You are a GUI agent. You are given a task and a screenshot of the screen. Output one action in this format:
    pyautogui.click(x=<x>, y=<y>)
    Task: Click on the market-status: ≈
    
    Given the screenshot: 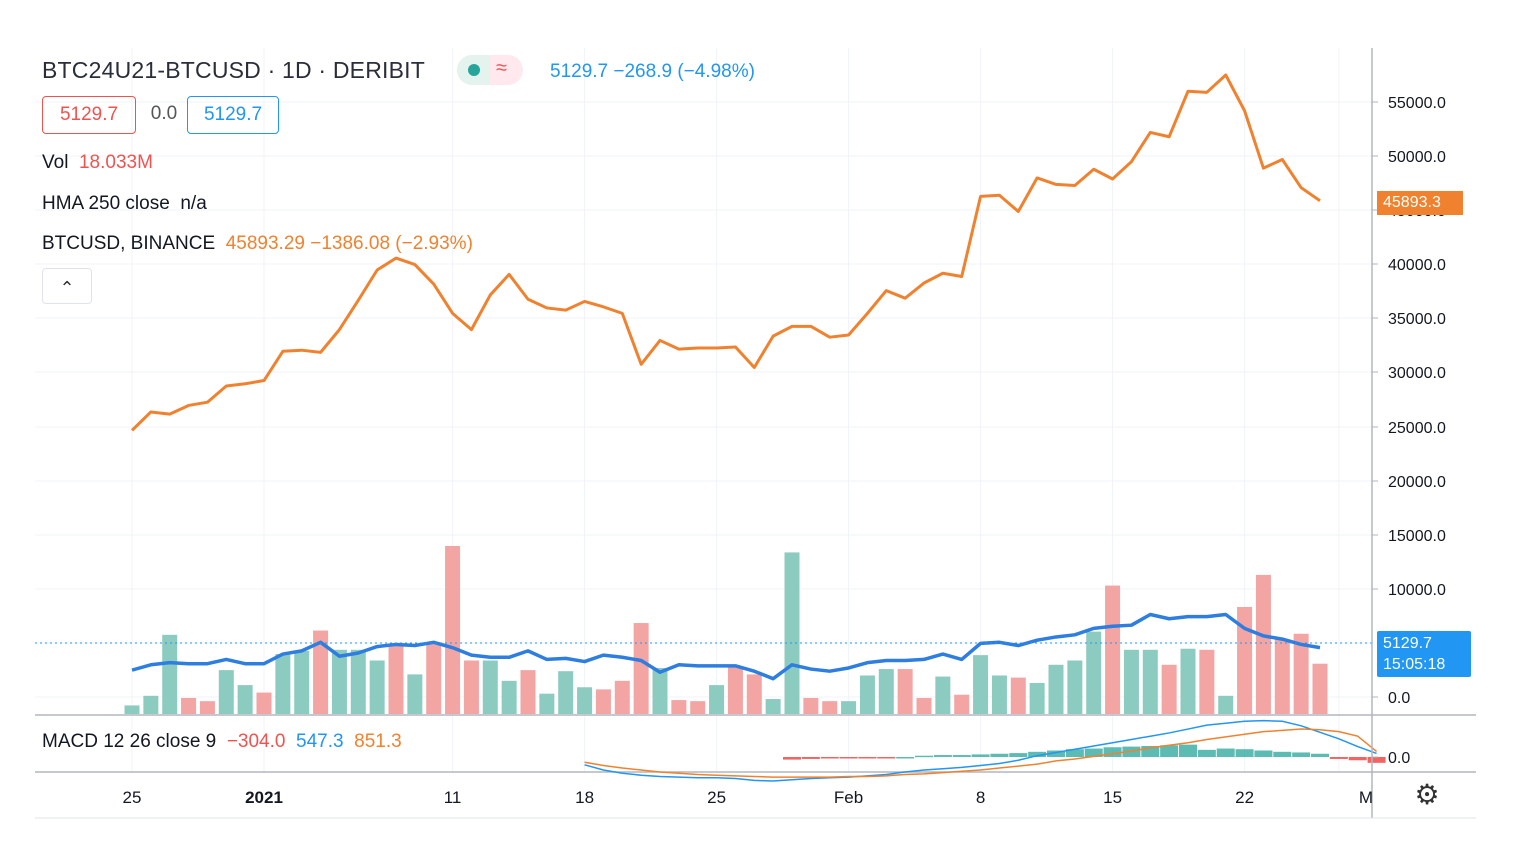 What is the action you would take?
    pyautogui.click(x=490, y=70)
    